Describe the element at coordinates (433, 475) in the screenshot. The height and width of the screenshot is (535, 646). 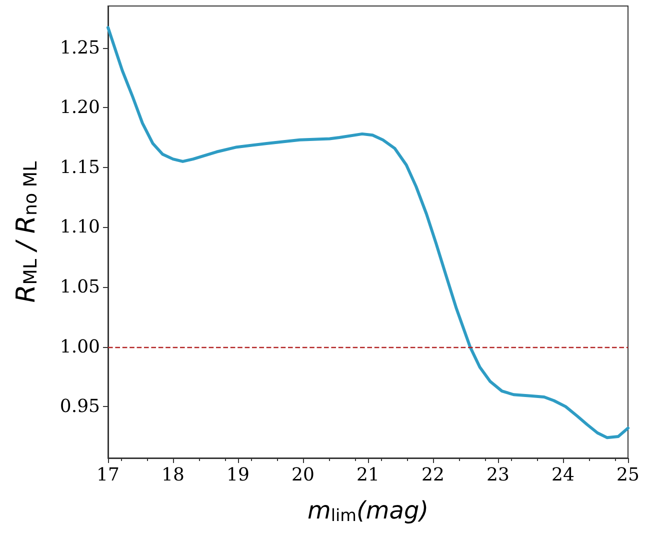
I see `x-tick-label: 22` at that location.